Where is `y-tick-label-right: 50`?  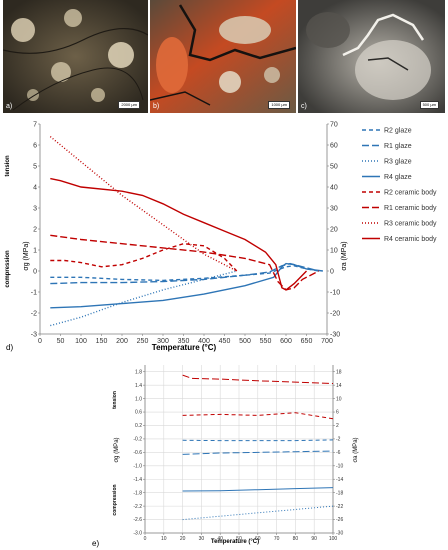
y-tick-label-right: 50 is located at coordinates (334, 166).